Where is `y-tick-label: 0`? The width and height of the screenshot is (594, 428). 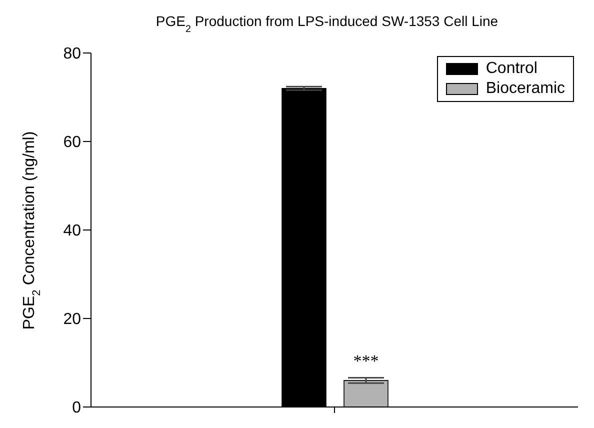
y-tick-label: 0 is located at coordinates (77, 408).